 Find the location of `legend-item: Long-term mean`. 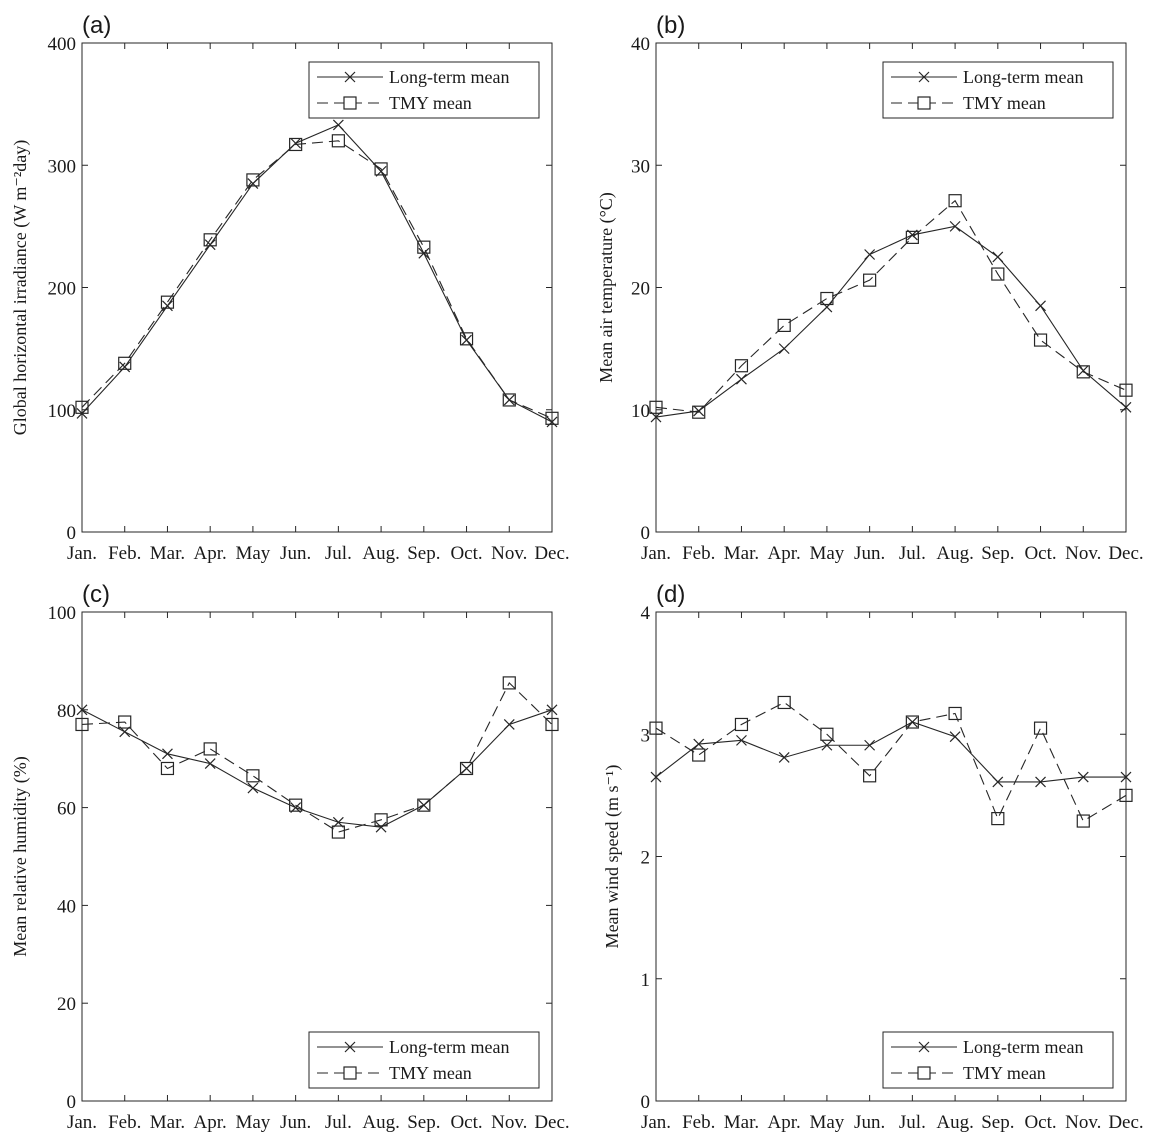

legend-item: Long-term mean is located at coordinates (413, 77).